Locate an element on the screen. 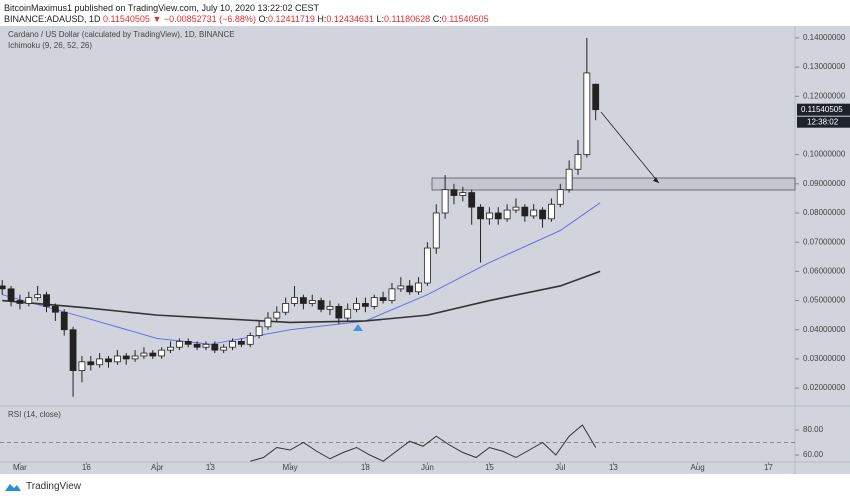  value: 0.11180628 is located at coordinates (407, 19).